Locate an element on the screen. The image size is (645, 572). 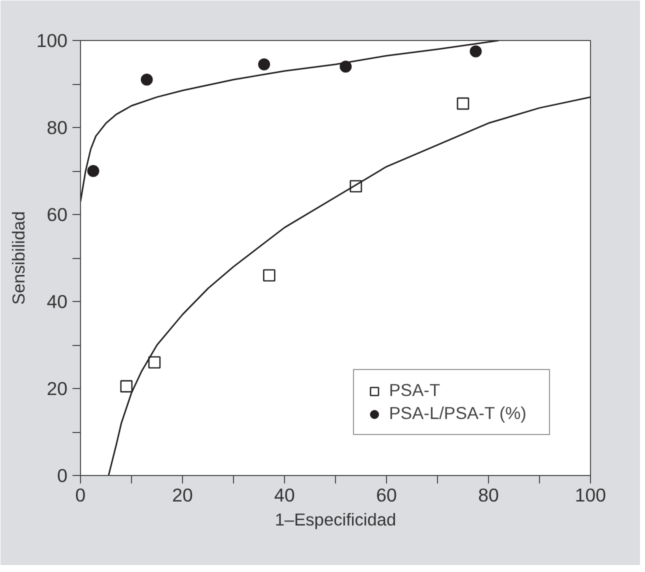
y-tick-label: 40 is located at coordinates (57, 301).